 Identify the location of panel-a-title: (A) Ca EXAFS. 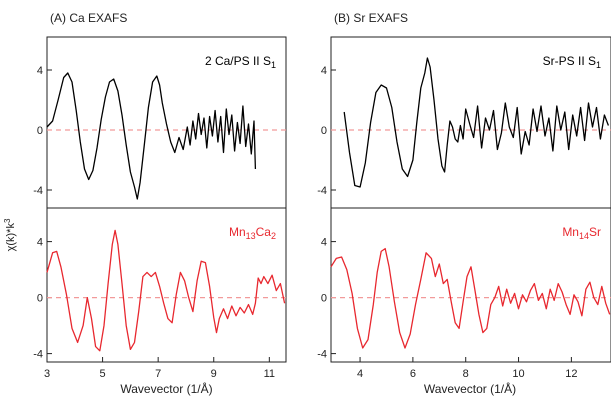
(88, 18).